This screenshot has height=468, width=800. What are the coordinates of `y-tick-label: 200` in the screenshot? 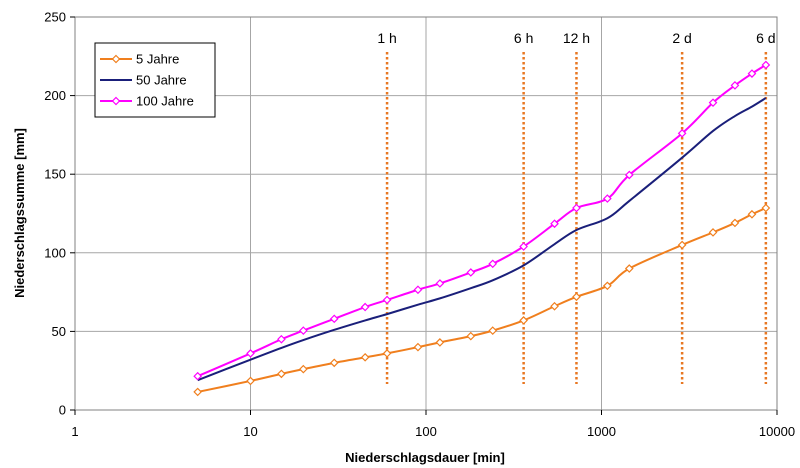 It's located at (55, 95).